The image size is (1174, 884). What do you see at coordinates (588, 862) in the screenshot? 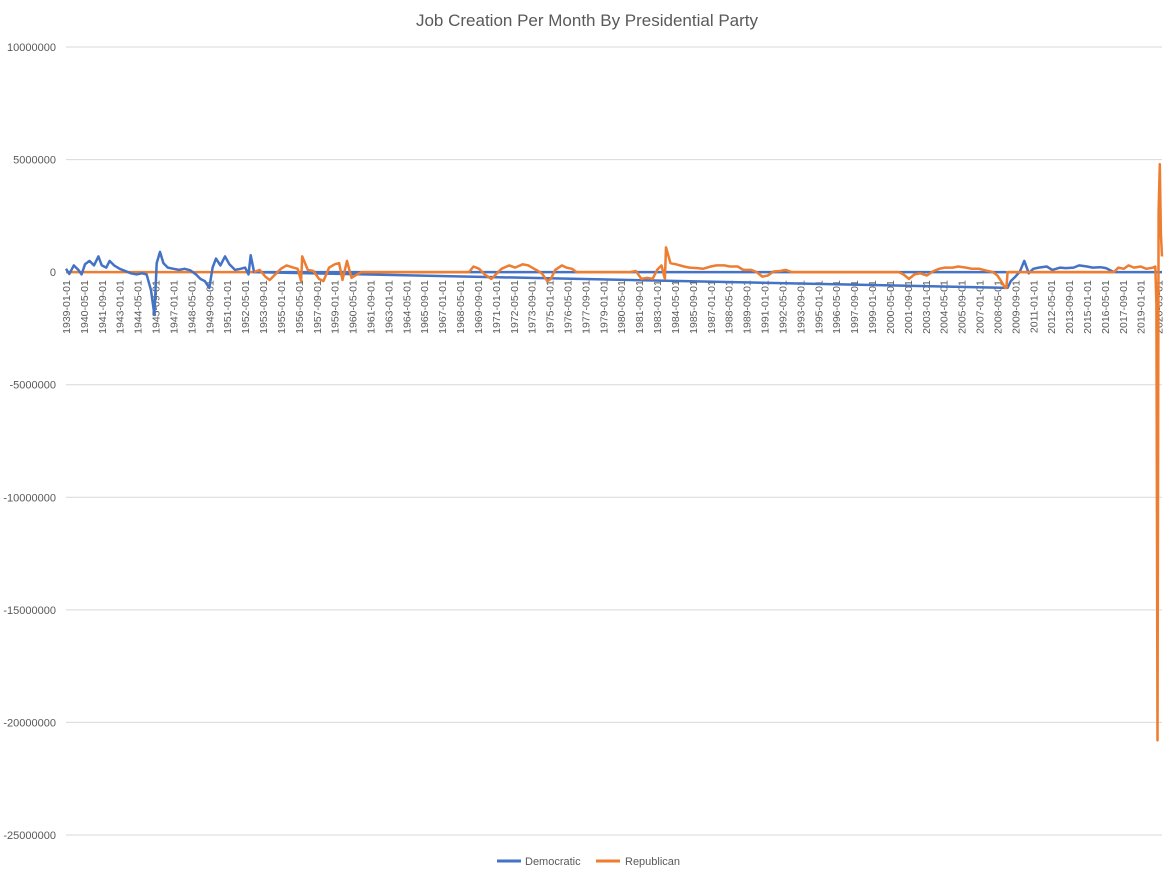
I see `legend: Democratic Republican` at bounding box center [588, 862].